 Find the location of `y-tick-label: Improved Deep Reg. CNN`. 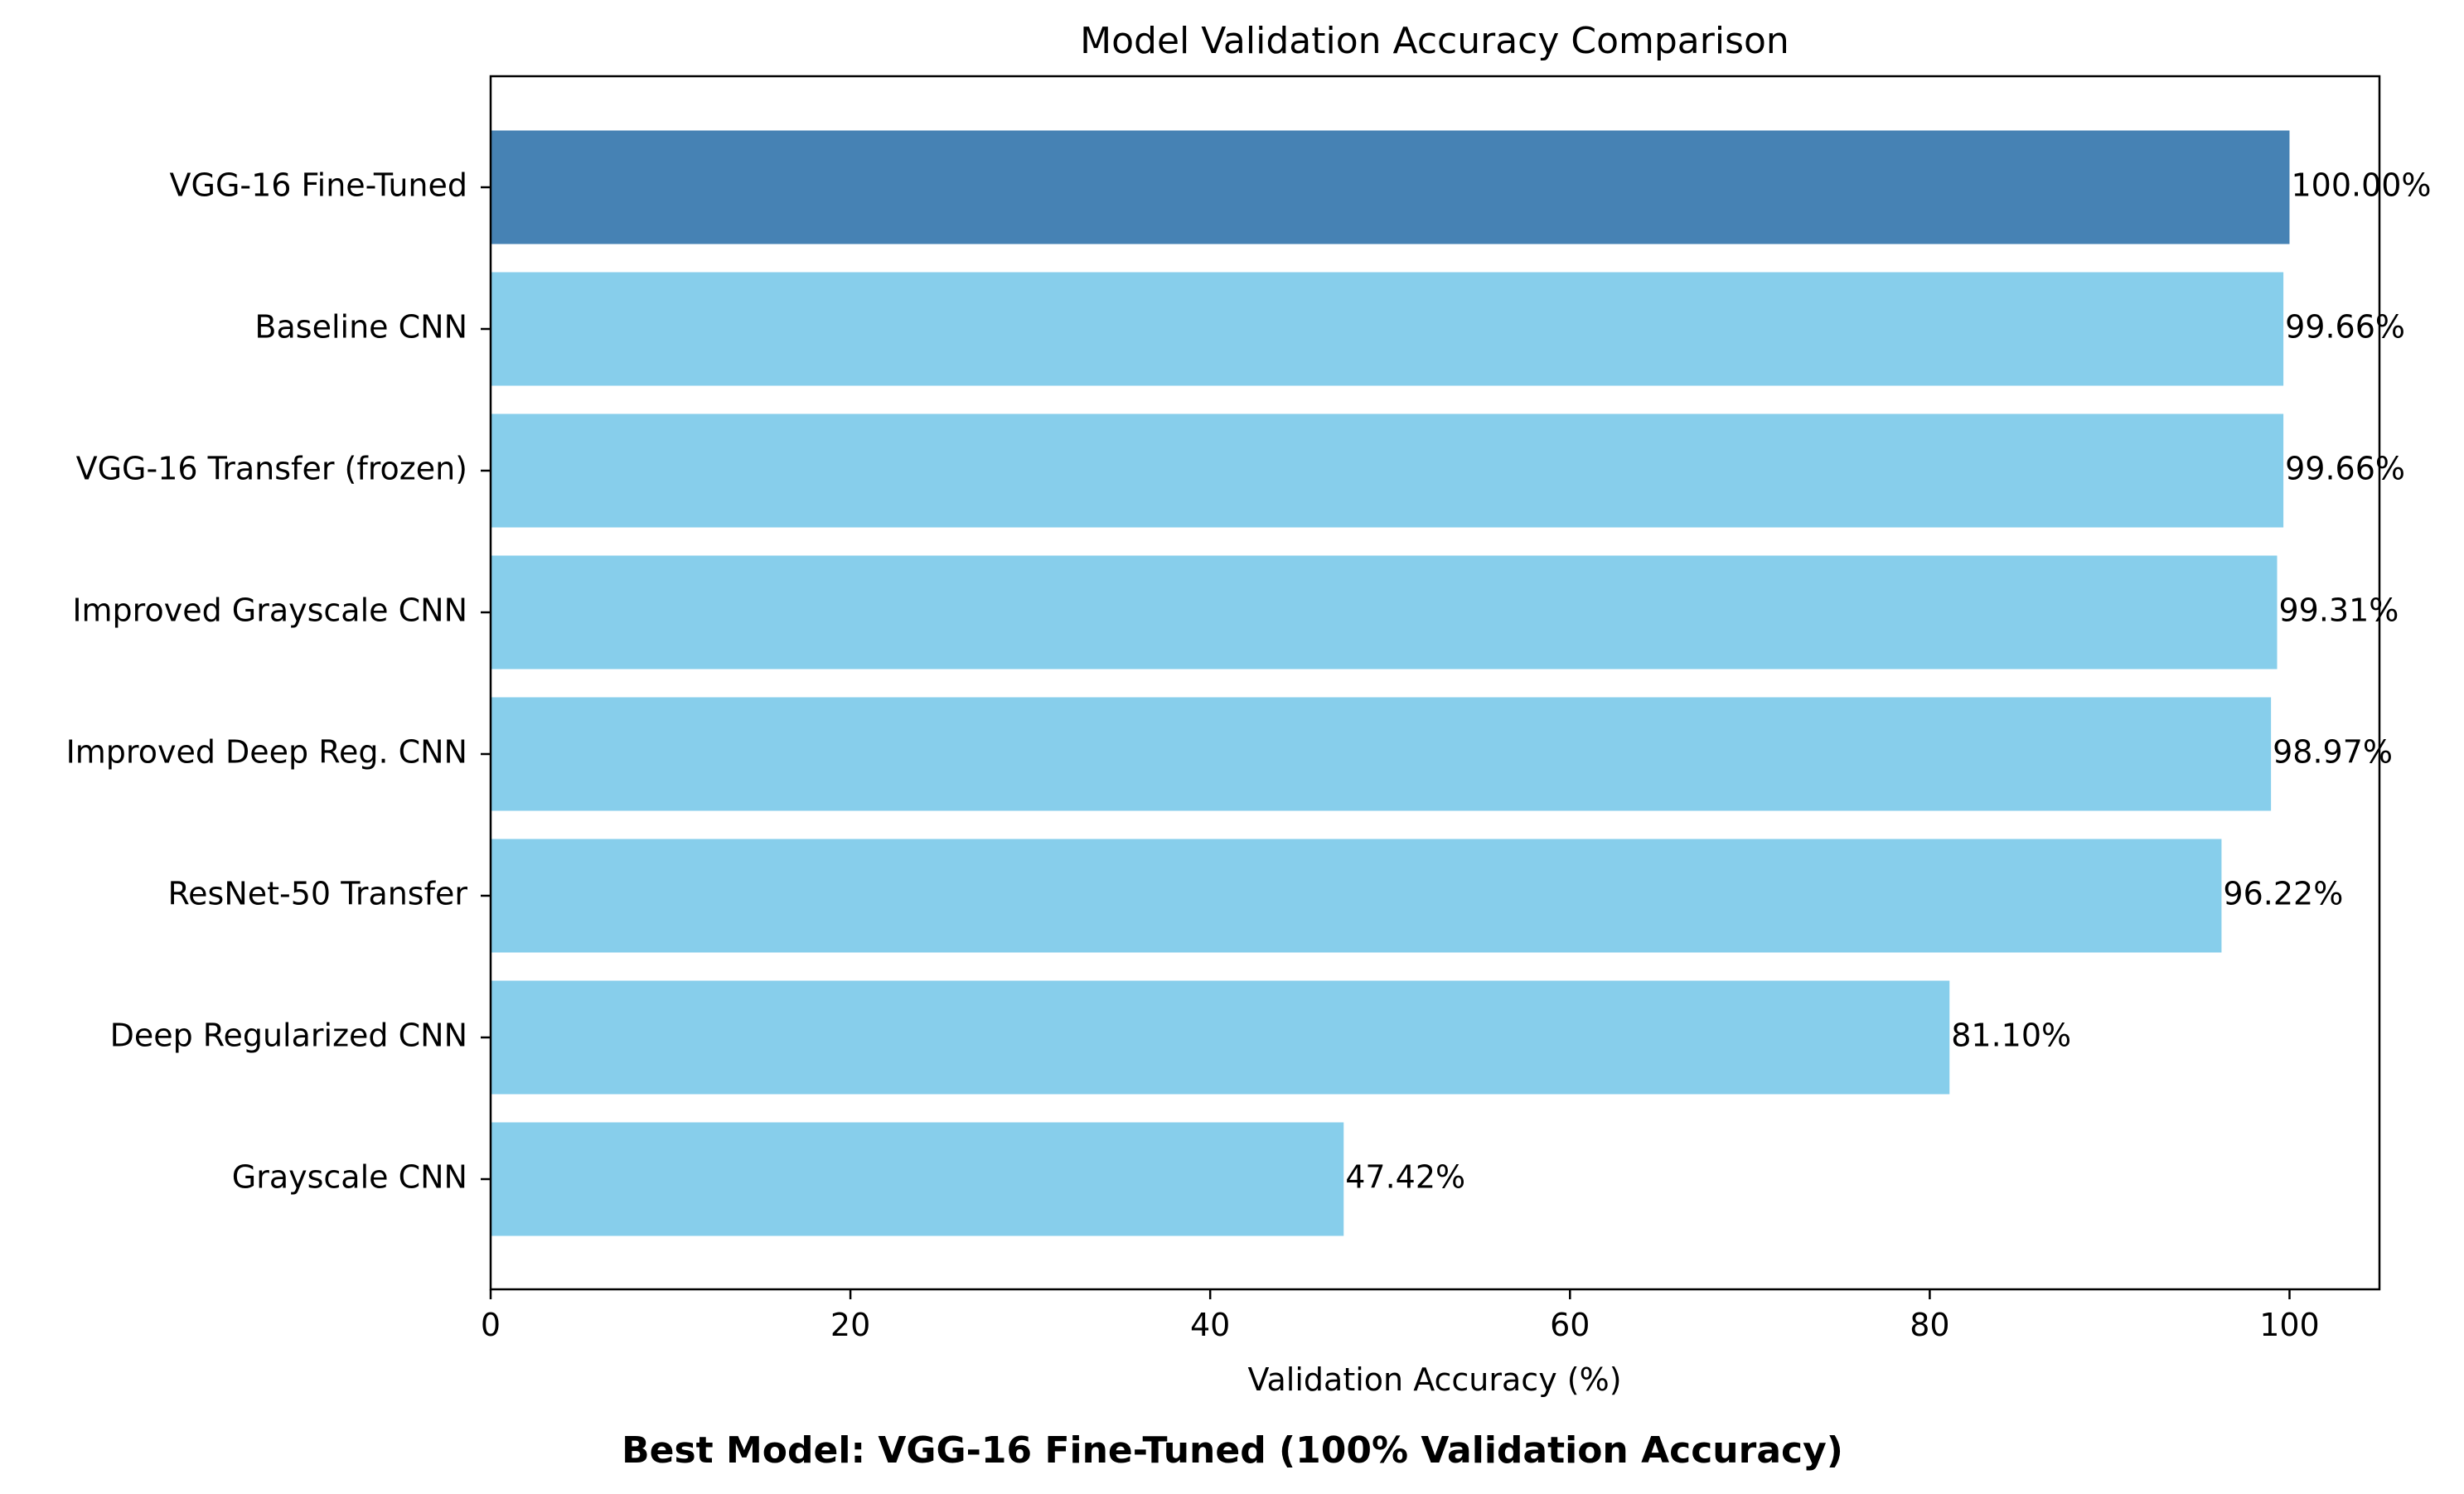

y-tick-label: Improved Deep Reg. CNN is located at coordinates (266, 752).